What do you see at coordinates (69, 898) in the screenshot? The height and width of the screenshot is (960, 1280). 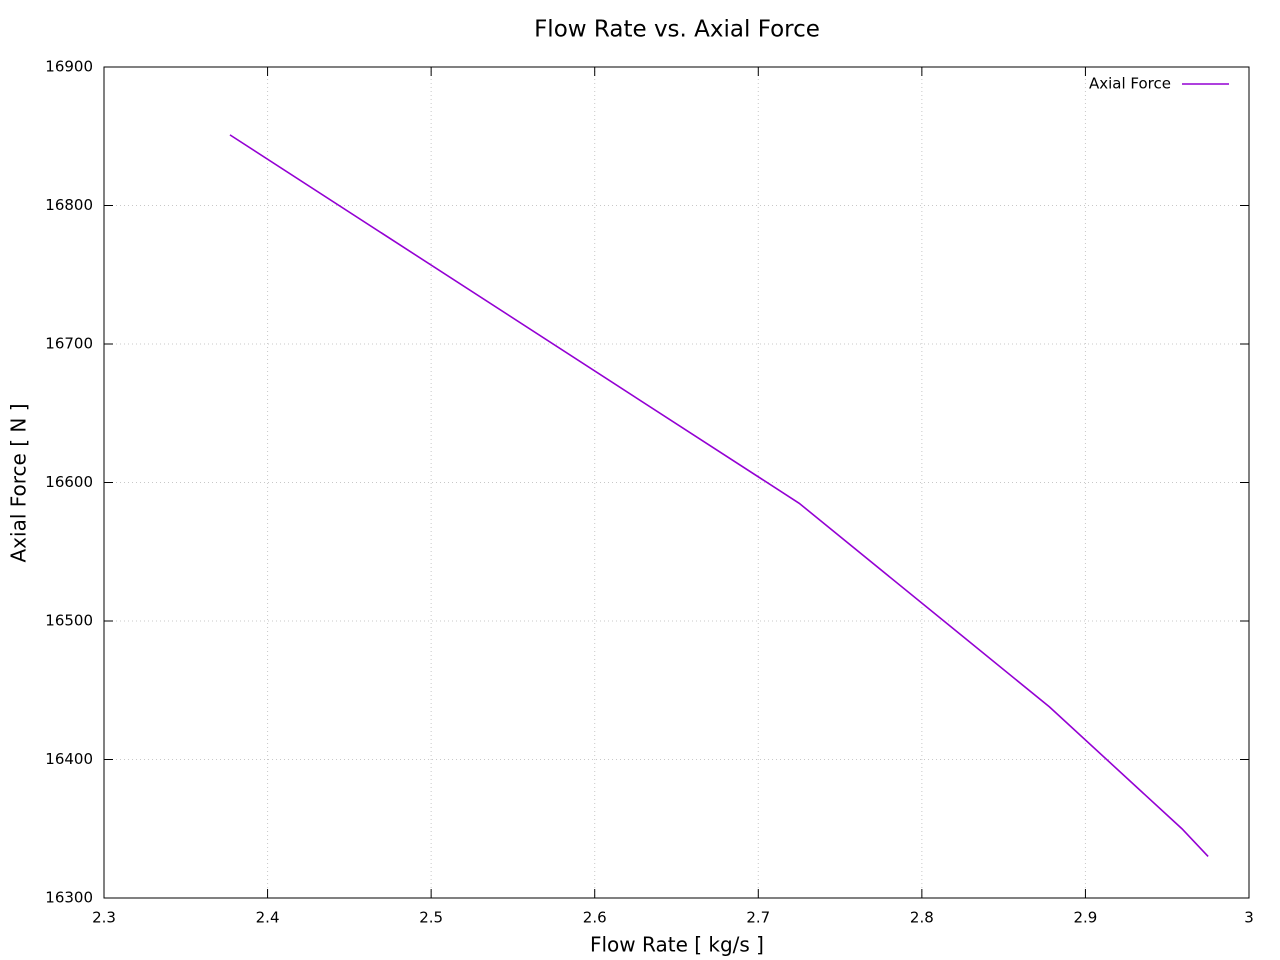 I see `y-tick-label: 16300` at bounding box center [69, 898].